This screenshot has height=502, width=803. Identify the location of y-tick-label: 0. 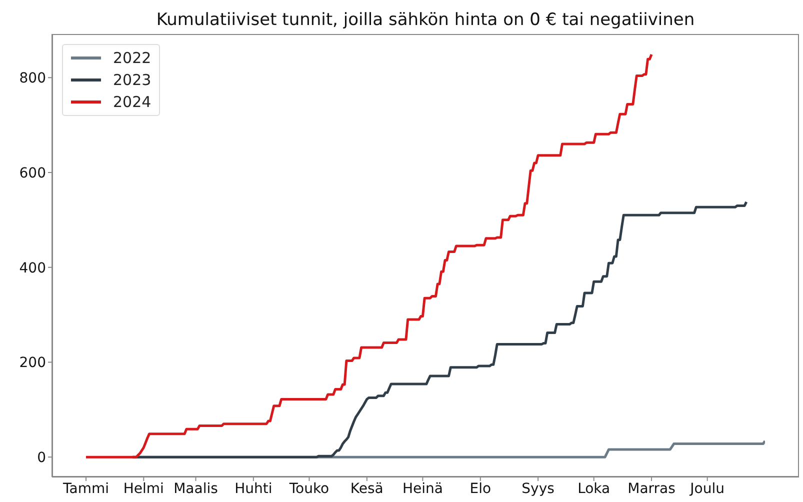
(41, 458).